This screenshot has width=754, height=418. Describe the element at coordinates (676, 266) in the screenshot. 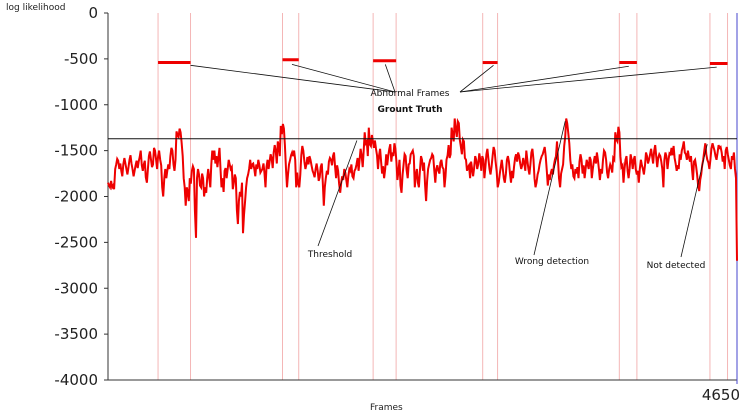

I see `not-detected-label: Not detected` at that location.